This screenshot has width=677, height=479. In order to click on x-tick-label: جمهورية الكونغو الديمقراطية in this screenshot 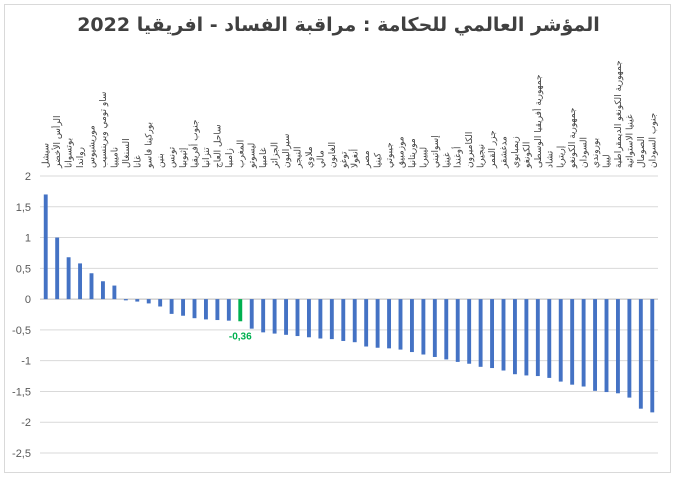, I will do `click(619, 114)`.